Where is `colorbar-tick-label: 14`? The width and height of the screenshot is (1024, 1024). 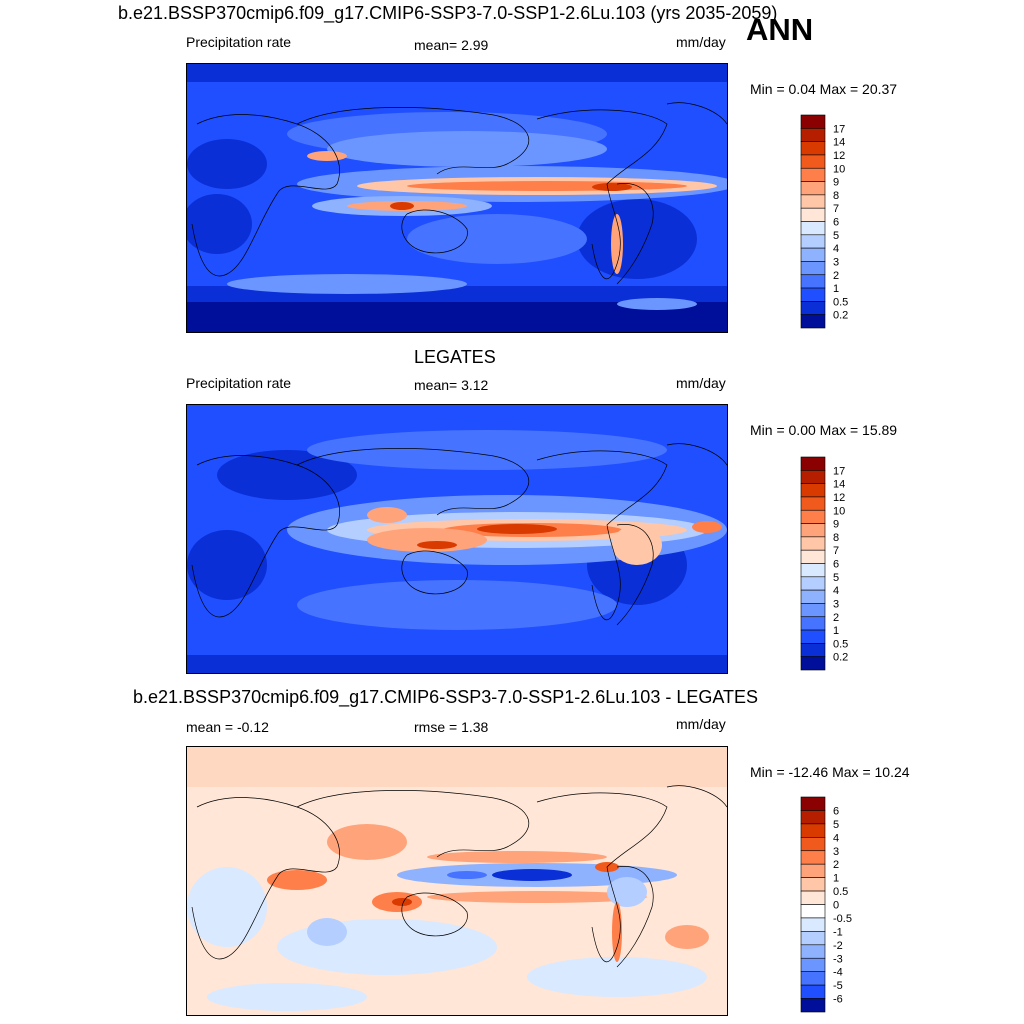 colorbar-tick-label: 14 is located at coordinates (839, 143).